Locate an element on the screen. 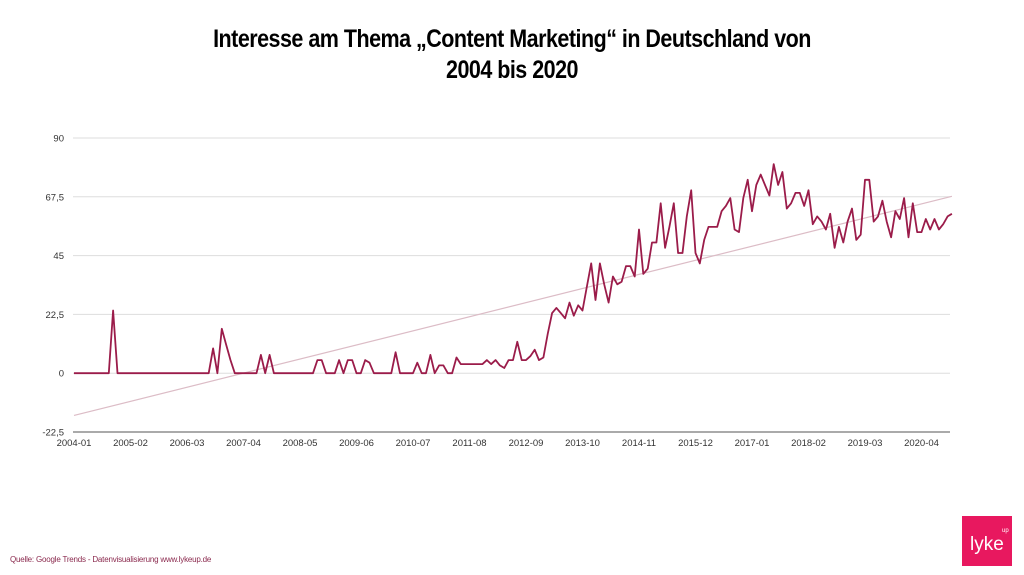 Image resolution: width=1024 pixels, height=575 pixels. x-tick-label: 2020-04 is located at coordinates (921, 443).